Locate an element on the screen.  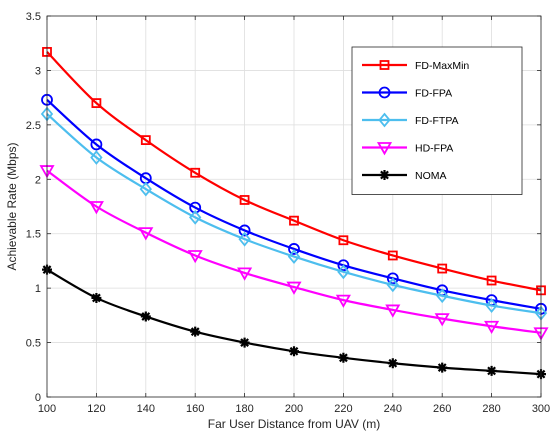
y-tick-label: 3.5 is located at coordinates (33, 17).